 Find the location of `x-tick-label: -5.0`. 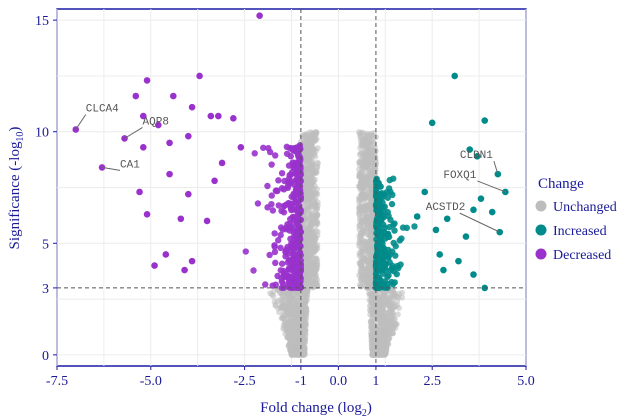

x-tick-label: -5.0 is located at coordinates (151, 381).